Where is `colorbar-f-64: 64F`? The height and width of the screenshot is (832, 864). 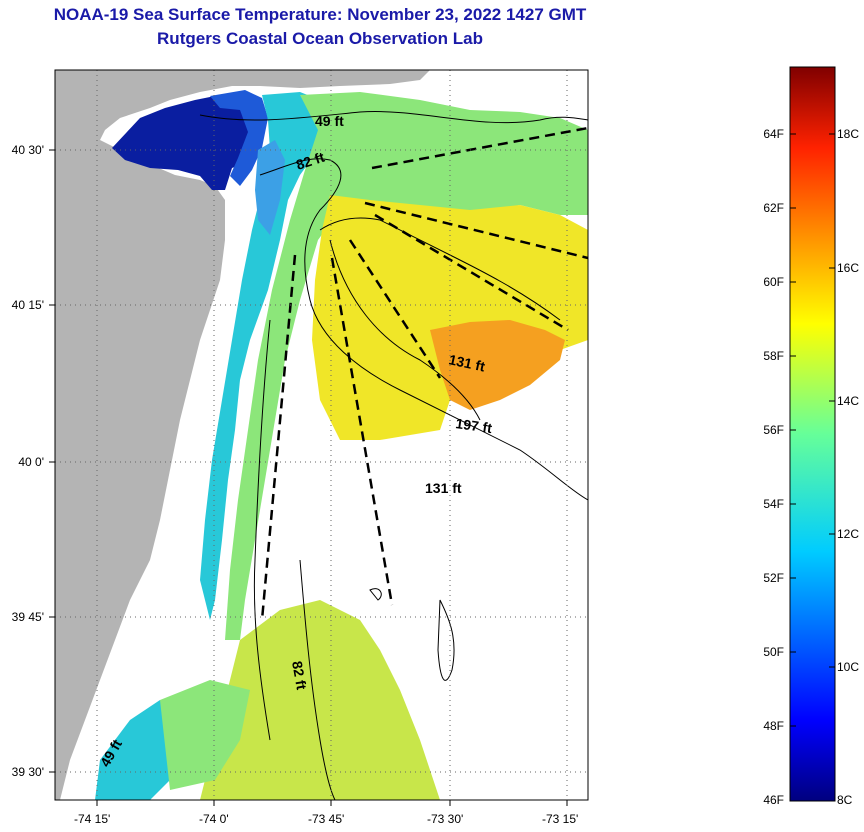
colorbar-f-64: 64F is located at coordinates (773, 134).